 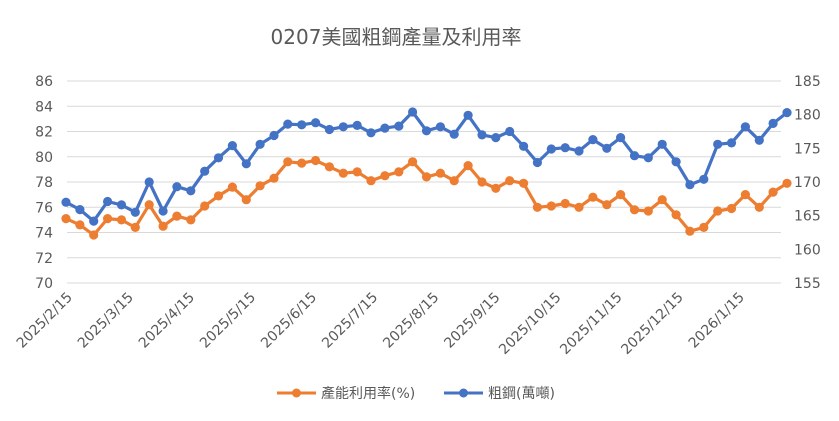 What do you see at coordinates (521, 394) in the screenshot?
I see `legend-label-steel: 粗鋼(萬噸)` at bounding box center [521, 394].